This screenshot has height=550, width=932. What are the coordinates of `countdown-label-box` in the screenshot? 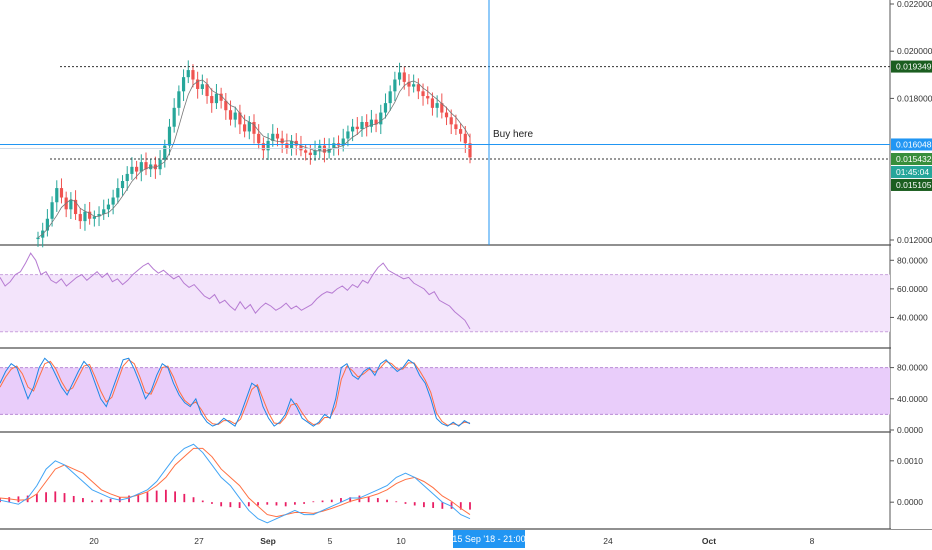 It's located at (911, 171).